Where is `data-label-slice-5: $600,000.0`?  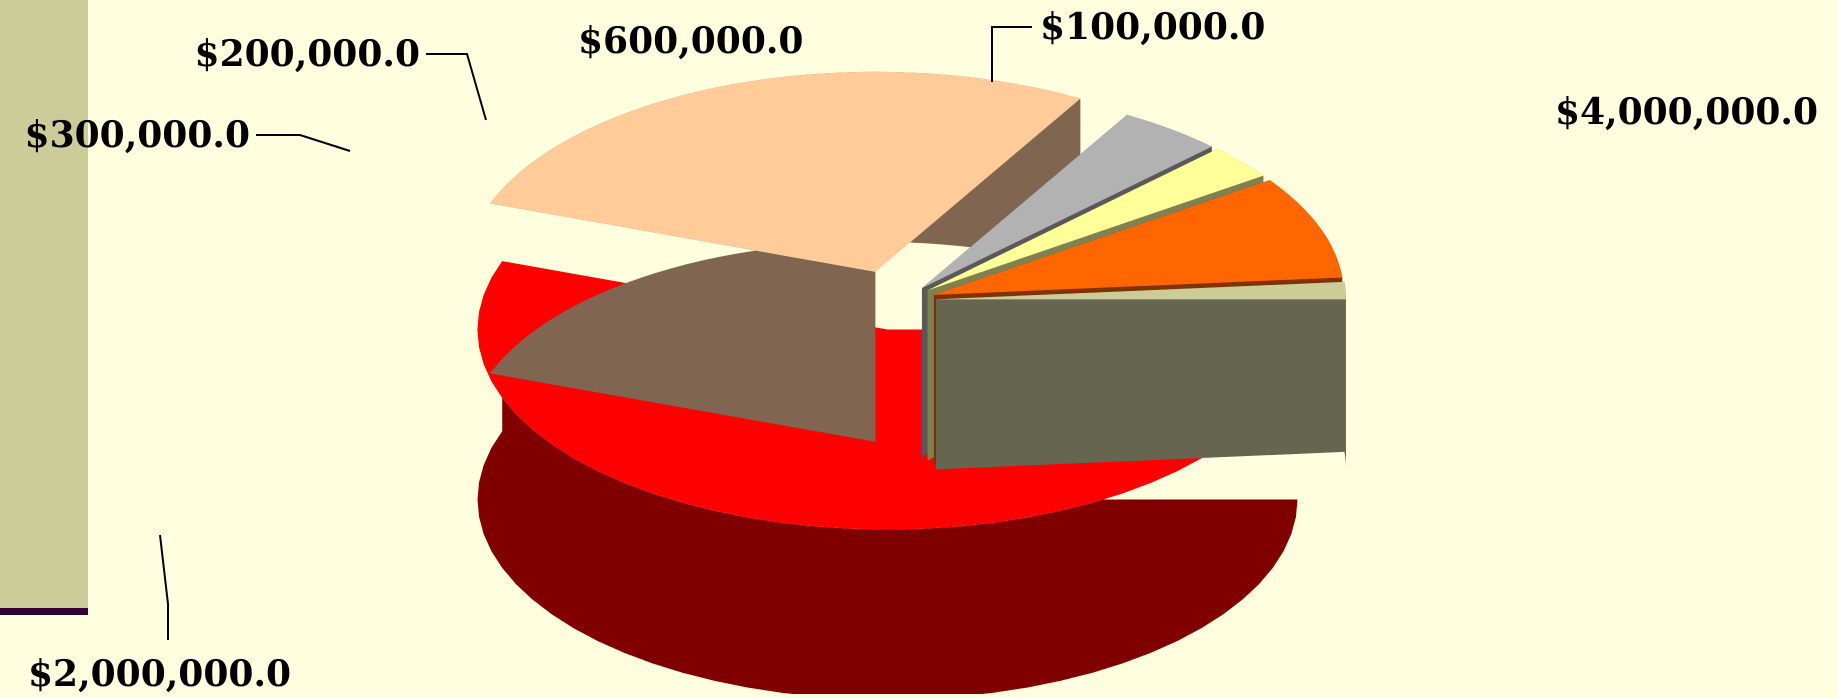
data-label-slice-5: $600,000.0 is located at coordinates (690, 41).